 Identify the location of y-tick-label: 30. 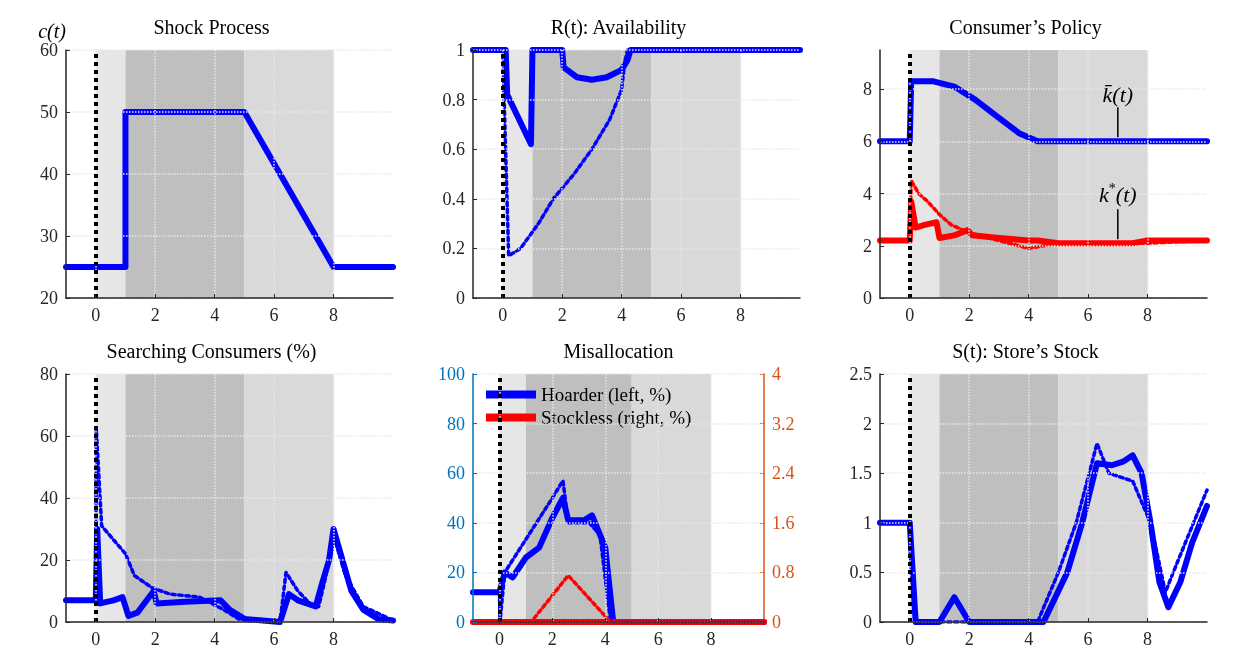
(49, 236).